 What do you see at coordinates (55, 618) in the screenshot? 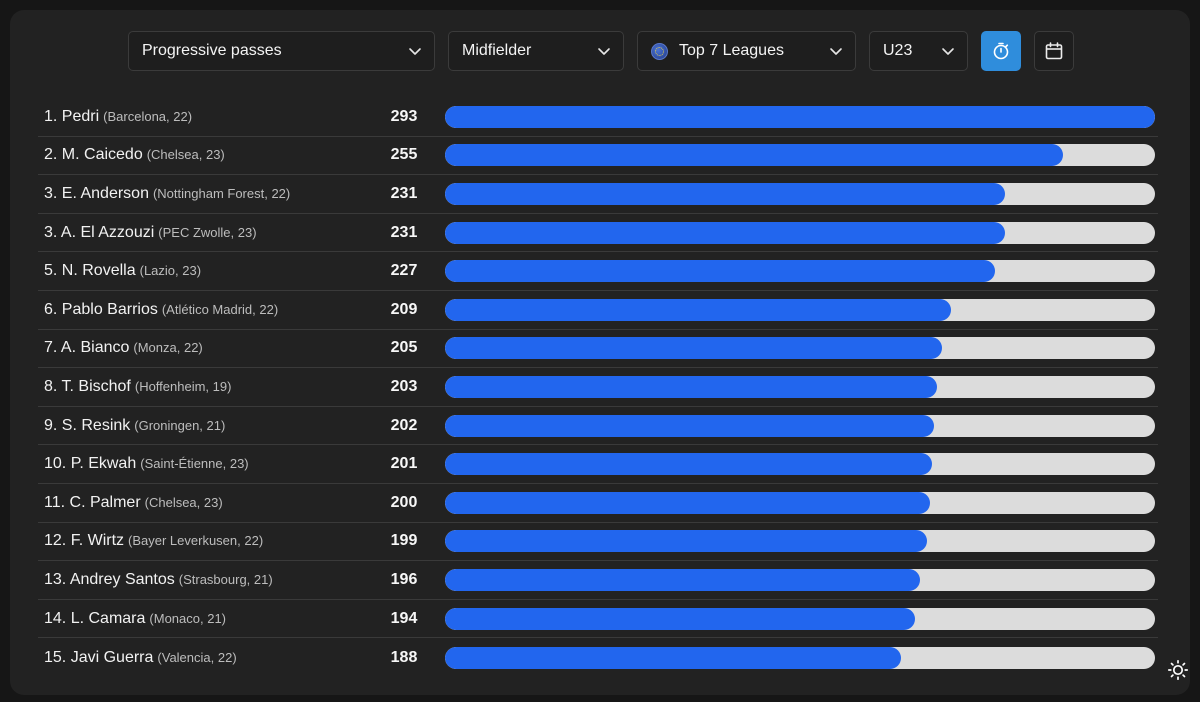
I see `player-rank: 14.` at bounding box center [55, 618].